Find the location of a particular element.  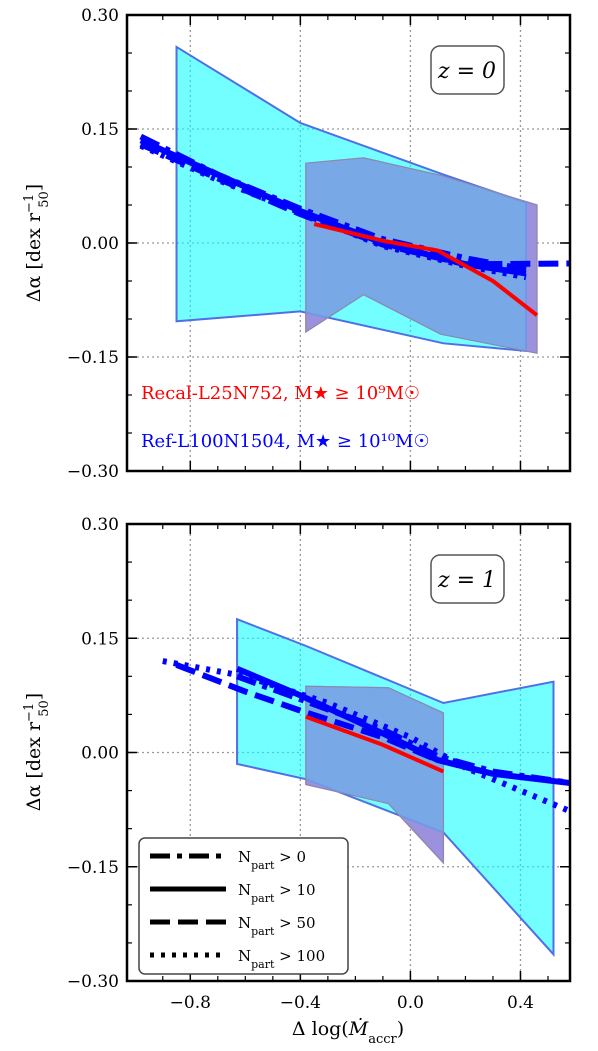

x-axis-label-post: ) is located at coordinates (400, 1029).